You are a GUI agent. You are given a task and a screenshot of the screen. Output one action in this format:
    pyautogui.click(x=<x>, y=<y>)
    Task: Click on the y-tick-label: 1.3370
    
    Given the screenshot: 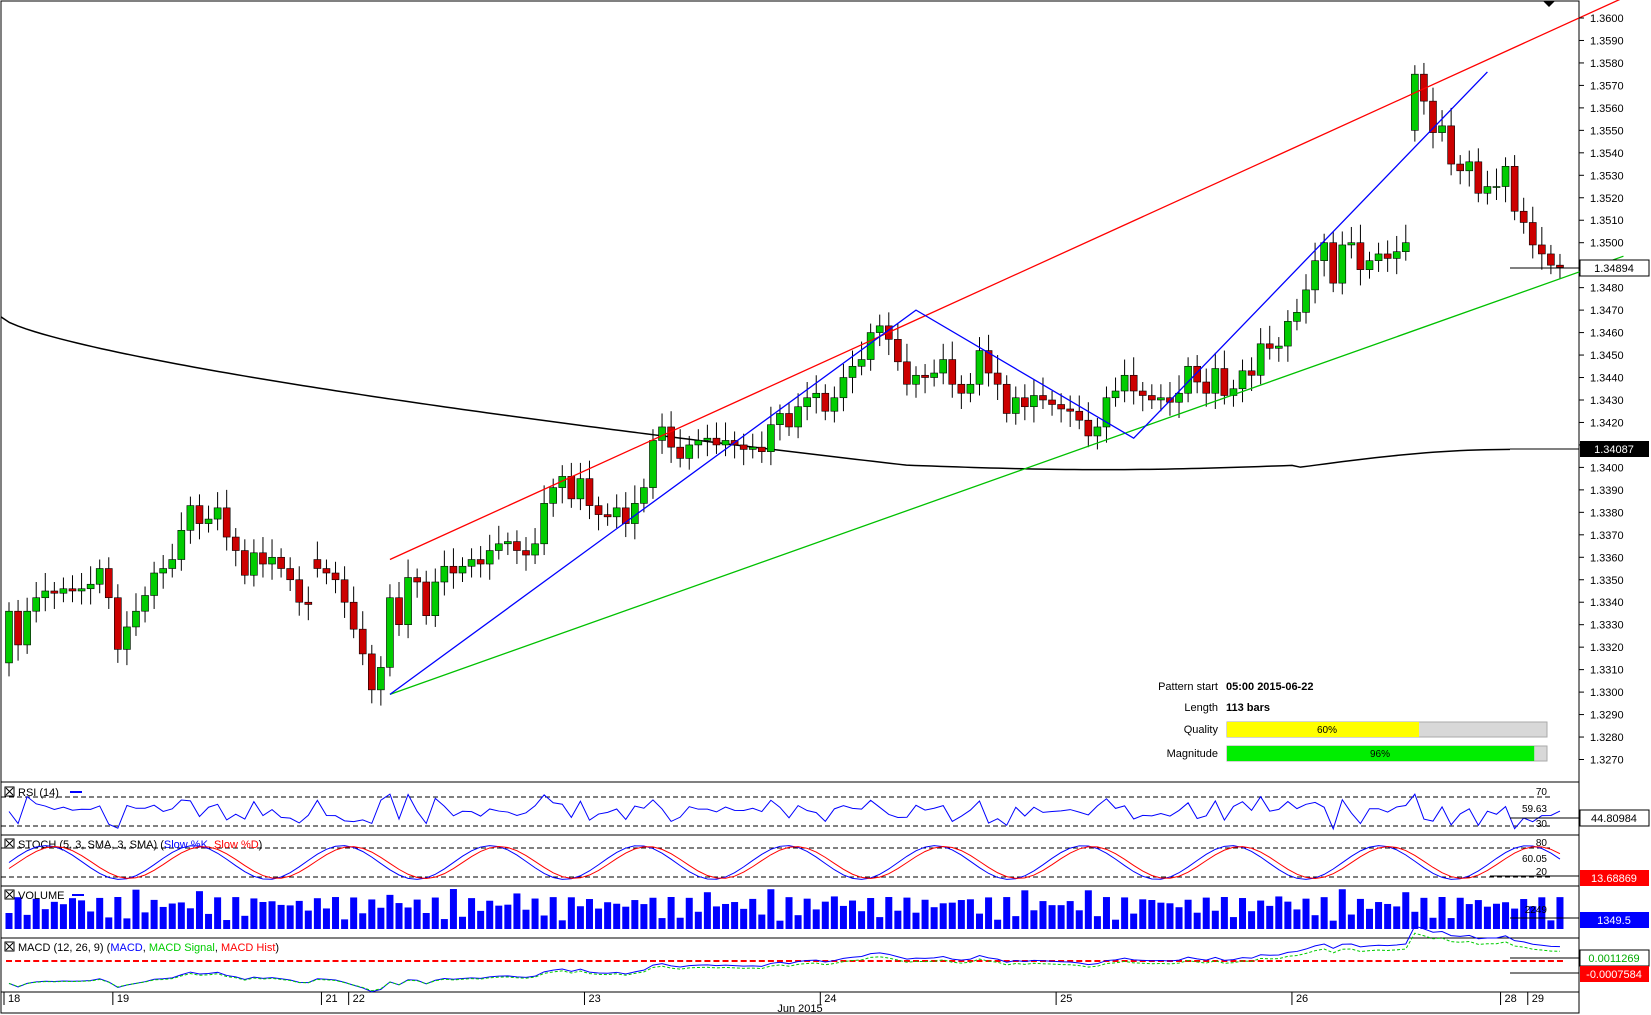 What is the action you would take?
    pyautogui.click(x=1607, y=536)
    